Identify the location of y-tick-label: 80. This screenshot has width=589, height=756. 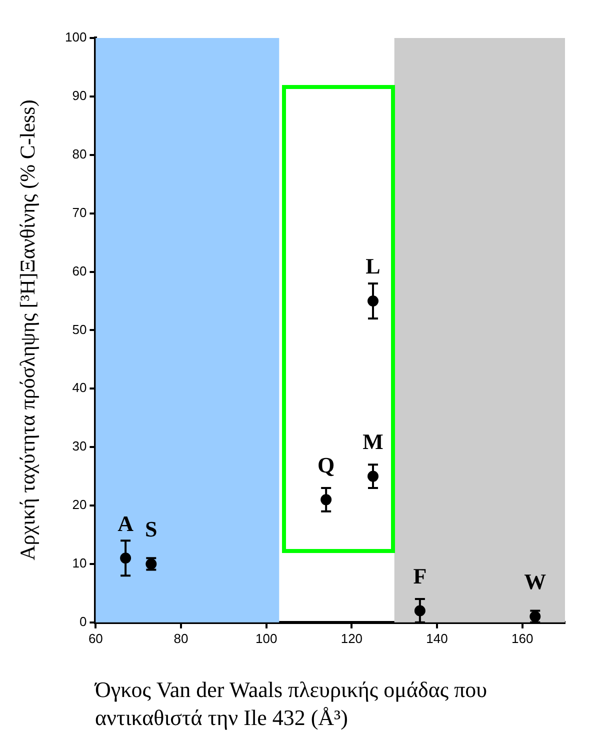
(79, 154).